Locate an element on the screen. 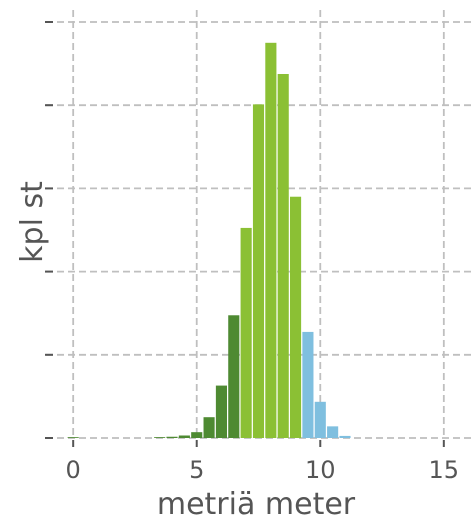 The image size is (471, 523). x-tick-label: 5 is located at coordinates (196, 470).